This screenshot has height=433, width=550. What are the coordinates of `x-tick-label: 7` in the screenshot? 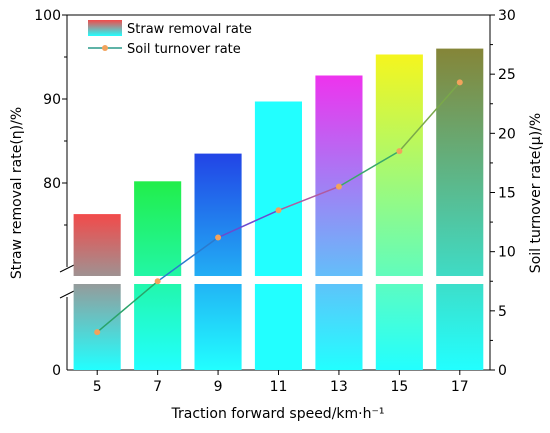 It's located at (157, 387).